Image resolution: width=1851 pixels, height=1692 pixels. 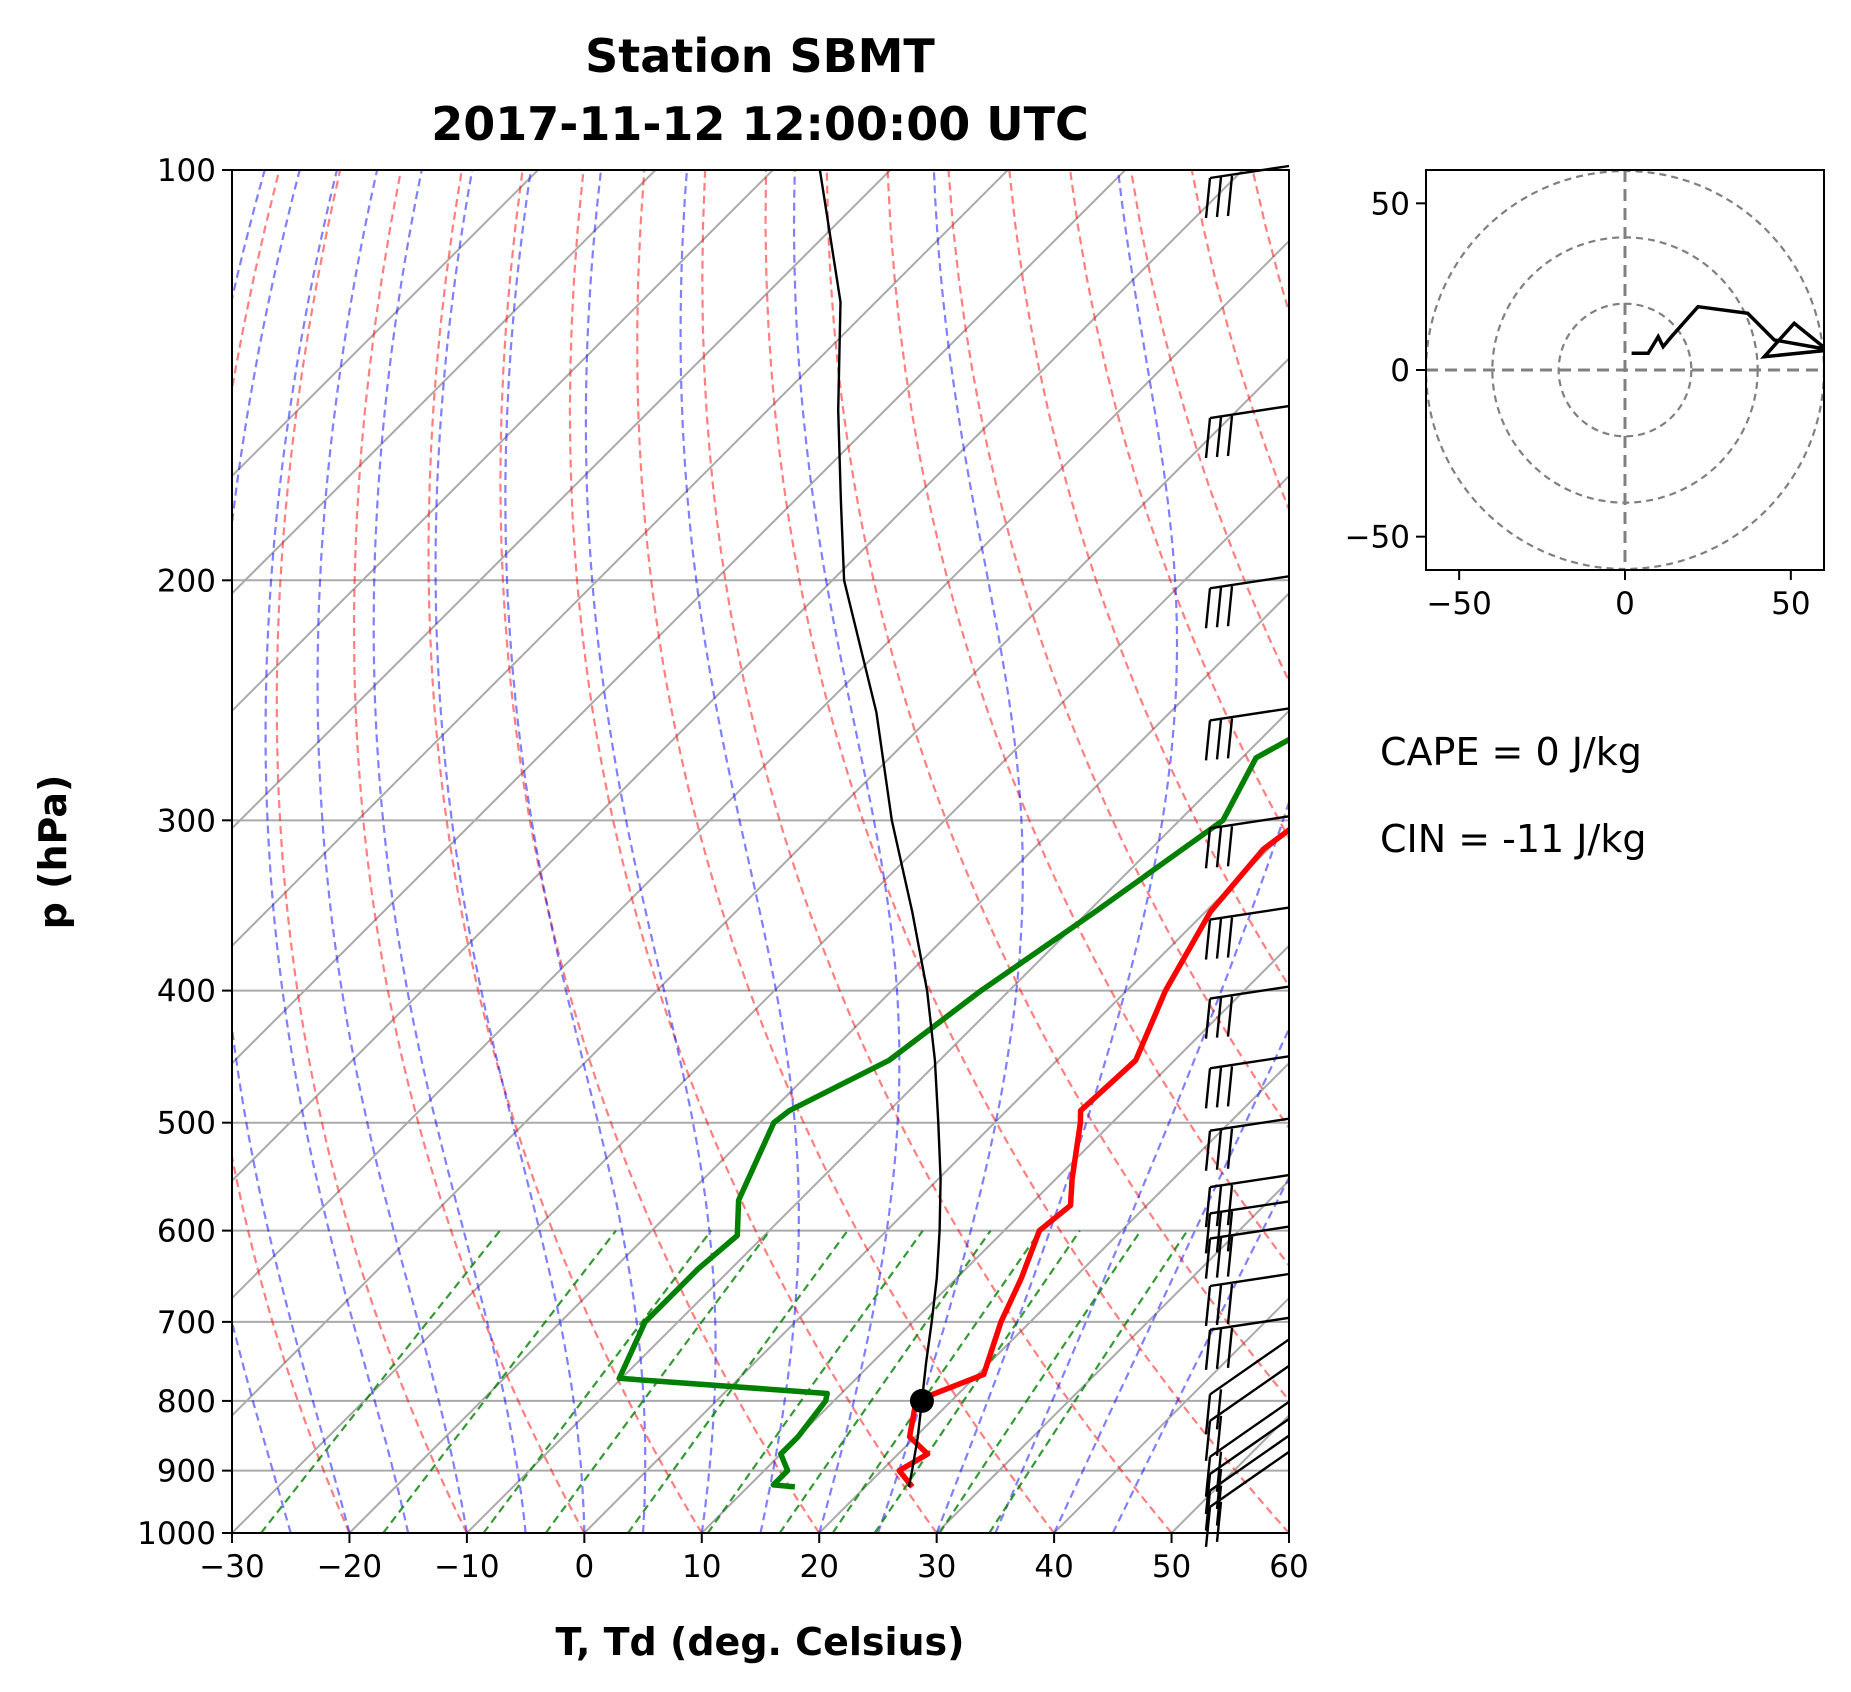 I want to click on x-tick-label: 40, so click(x=1053, y=1567).